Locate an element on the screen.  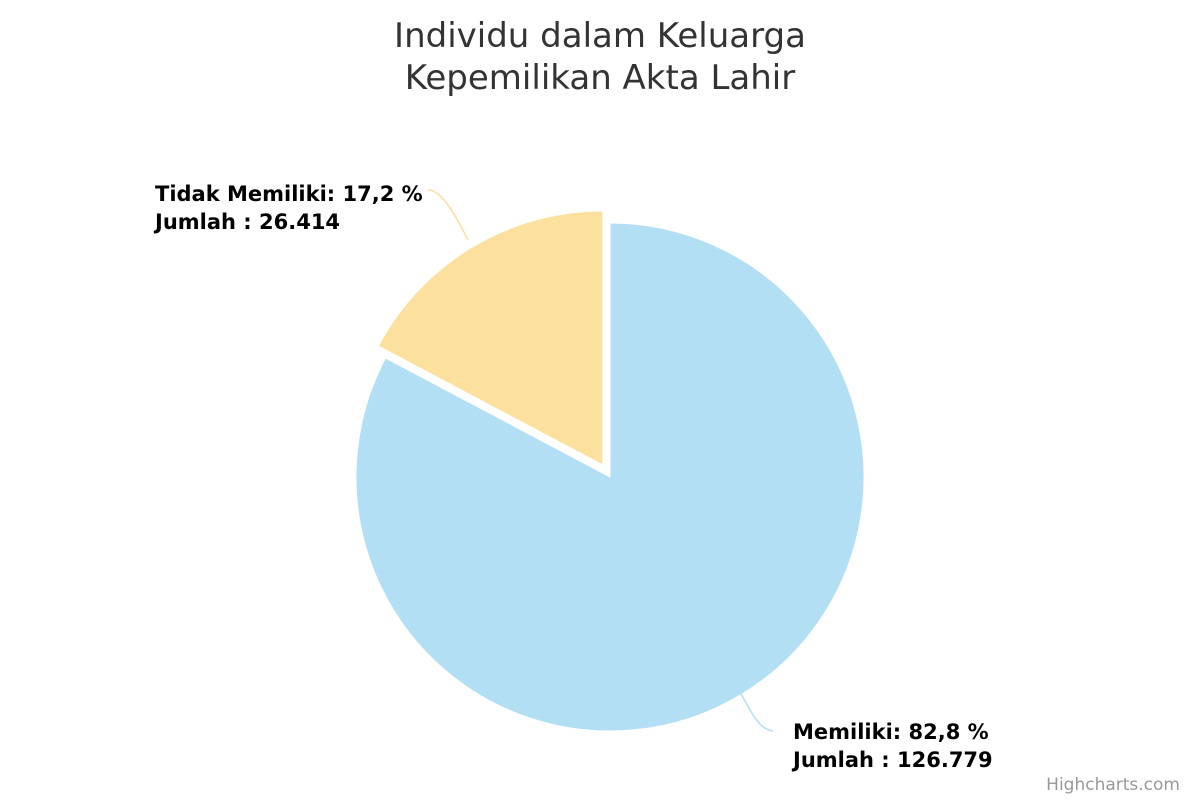
chart-title: Individu dalam Keluarga is located at coordinates (600, 36).